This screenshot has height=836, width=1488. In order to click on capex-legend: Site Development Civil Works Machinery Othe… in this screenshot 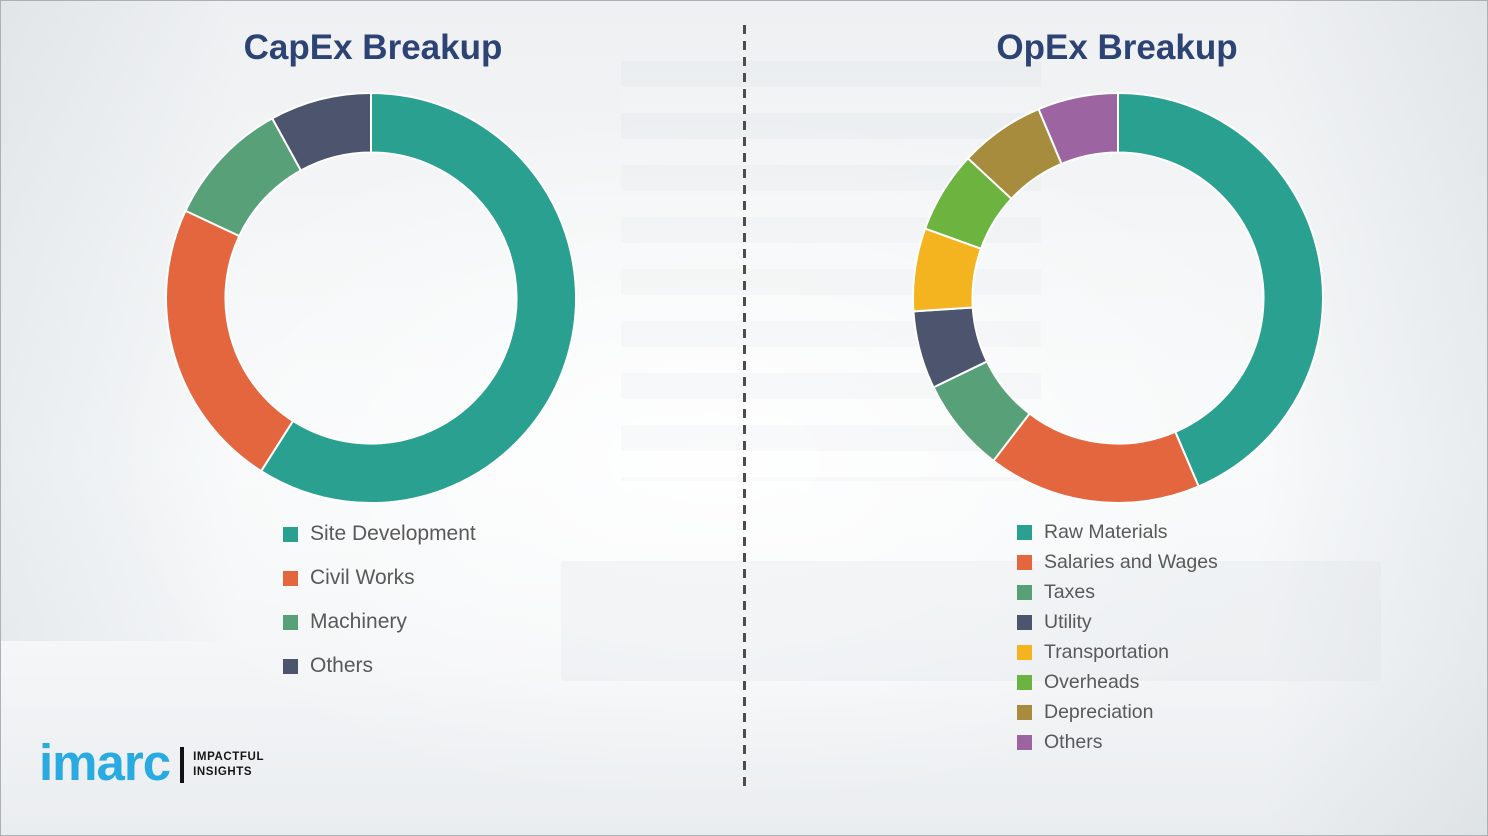, I will do `click(379, 600)`.